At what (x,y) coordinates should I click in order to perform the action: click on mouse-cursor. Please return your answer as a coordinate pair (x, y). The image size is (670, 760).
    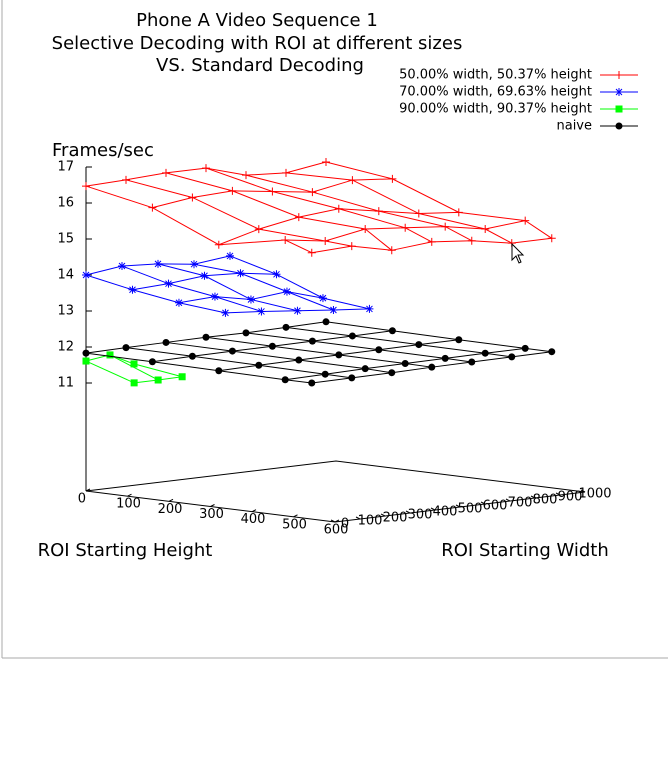
    Looking at the image, I should click on (518, 253).